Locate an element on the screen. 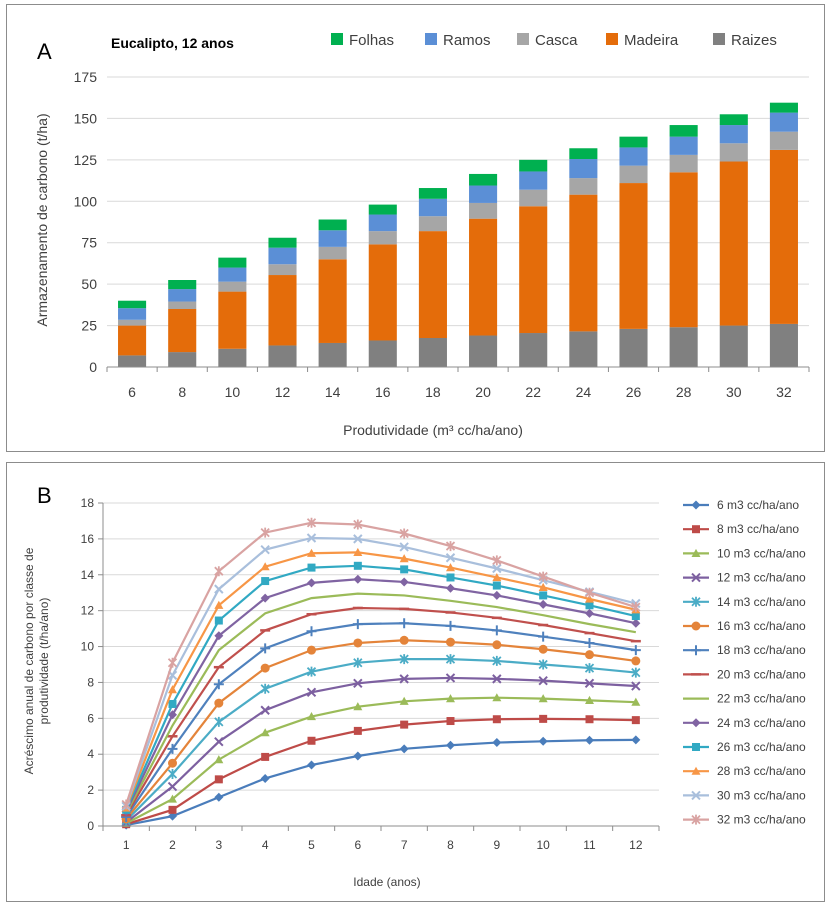 This screenshot has width=831, height=906. y-tick-label: 12 is located at coordinates (88, 611).